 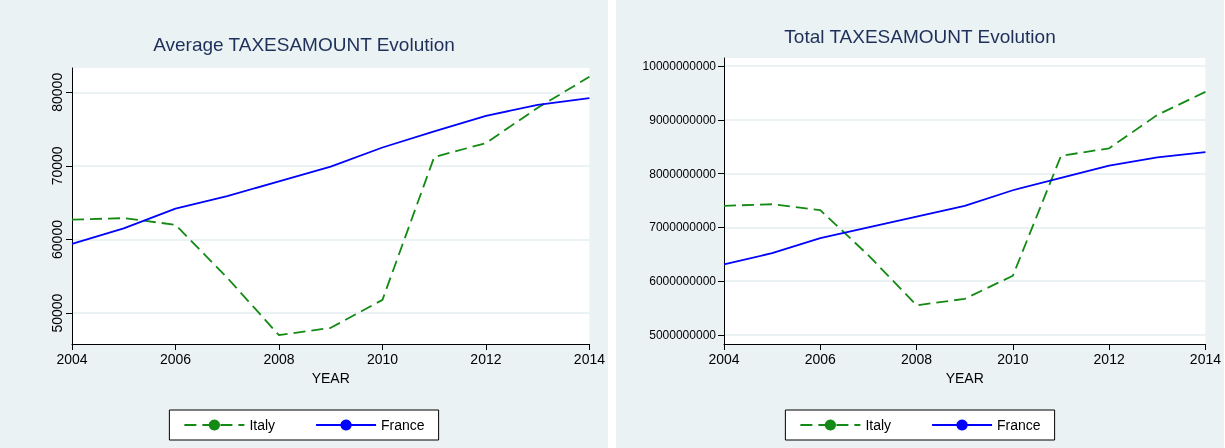 I want to click on y-tick-label: 7000000000, so click(x=683, y=227).